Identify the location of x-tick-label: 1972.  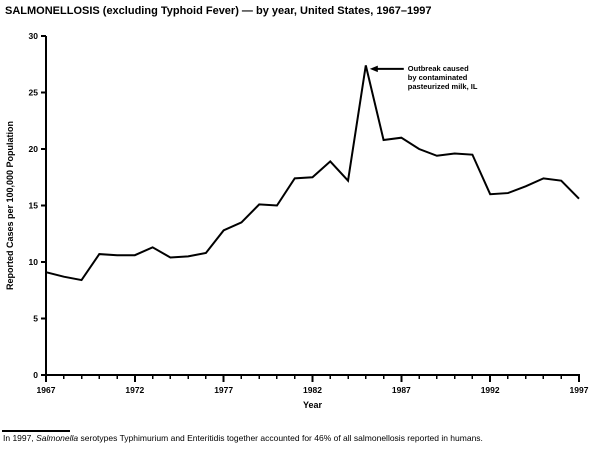
(134, 390).